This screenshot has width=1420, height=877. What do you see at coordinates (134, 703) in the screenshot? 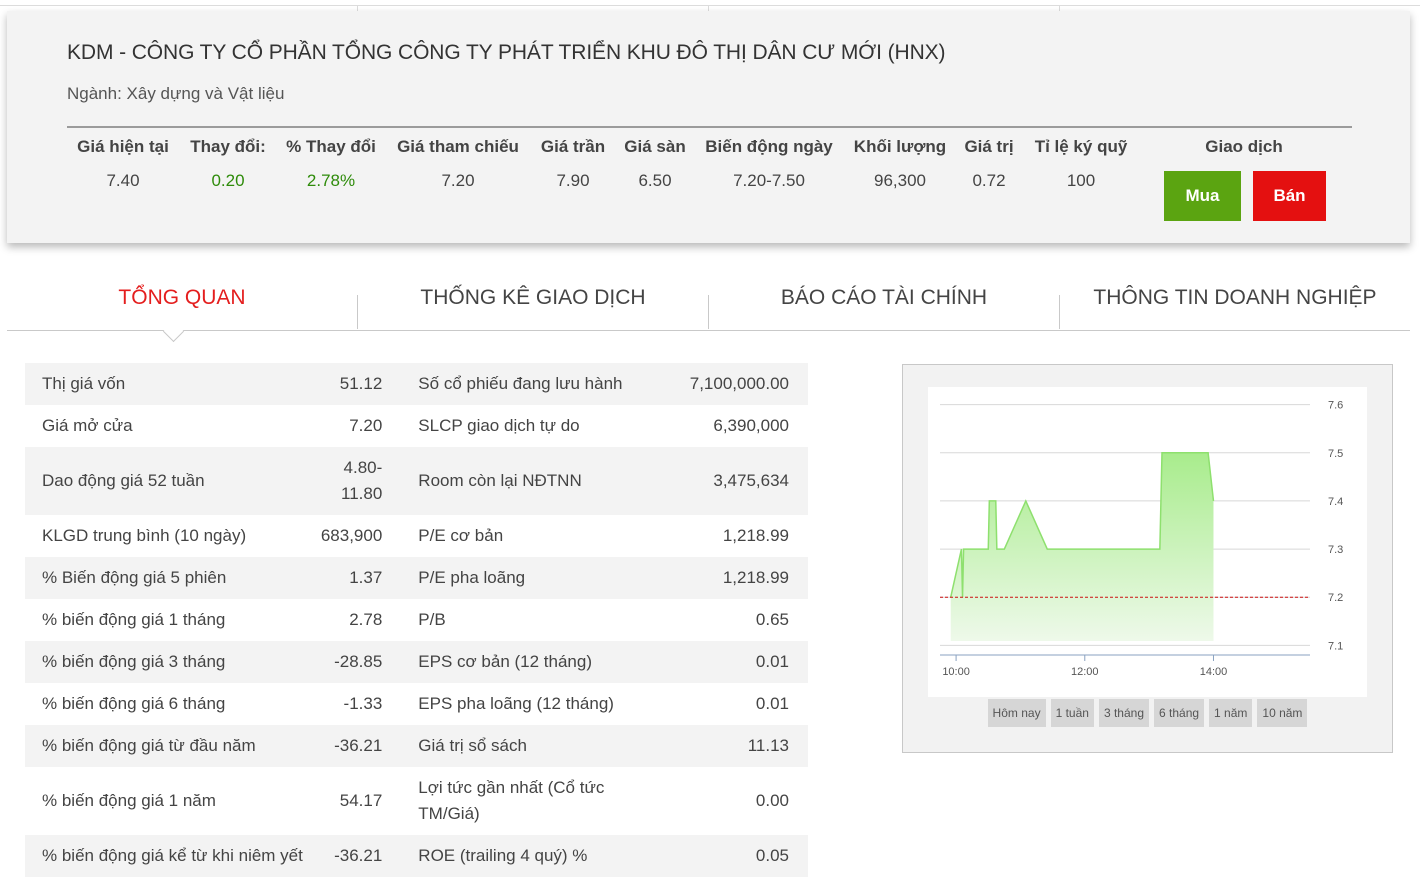
I see `stat-label: % biến động giá 6 tháng` at bounding box center [134, 703].